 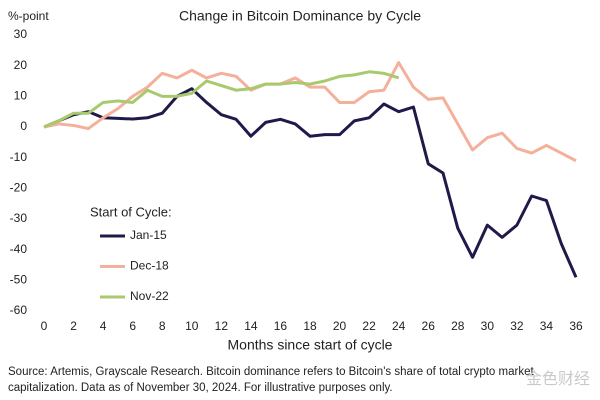 I want to click on x-tick-label: 14, so click(x=251, y=326).